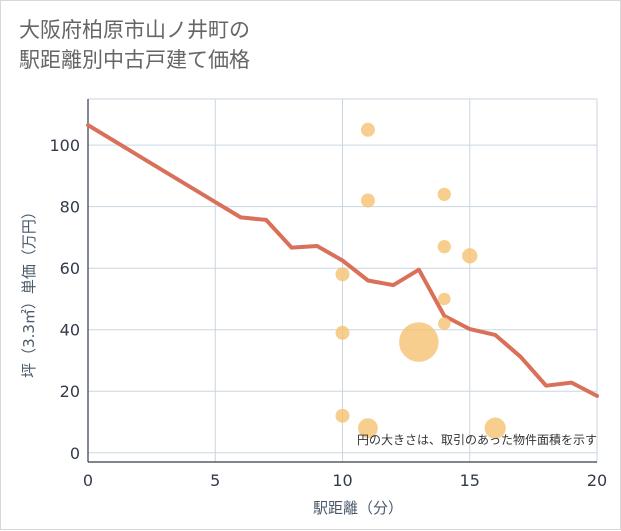 The image size is (621, 531). Describe the element at coordinates (470, 480) in the screenshot. I see `x-tick-label: 15` at that location.